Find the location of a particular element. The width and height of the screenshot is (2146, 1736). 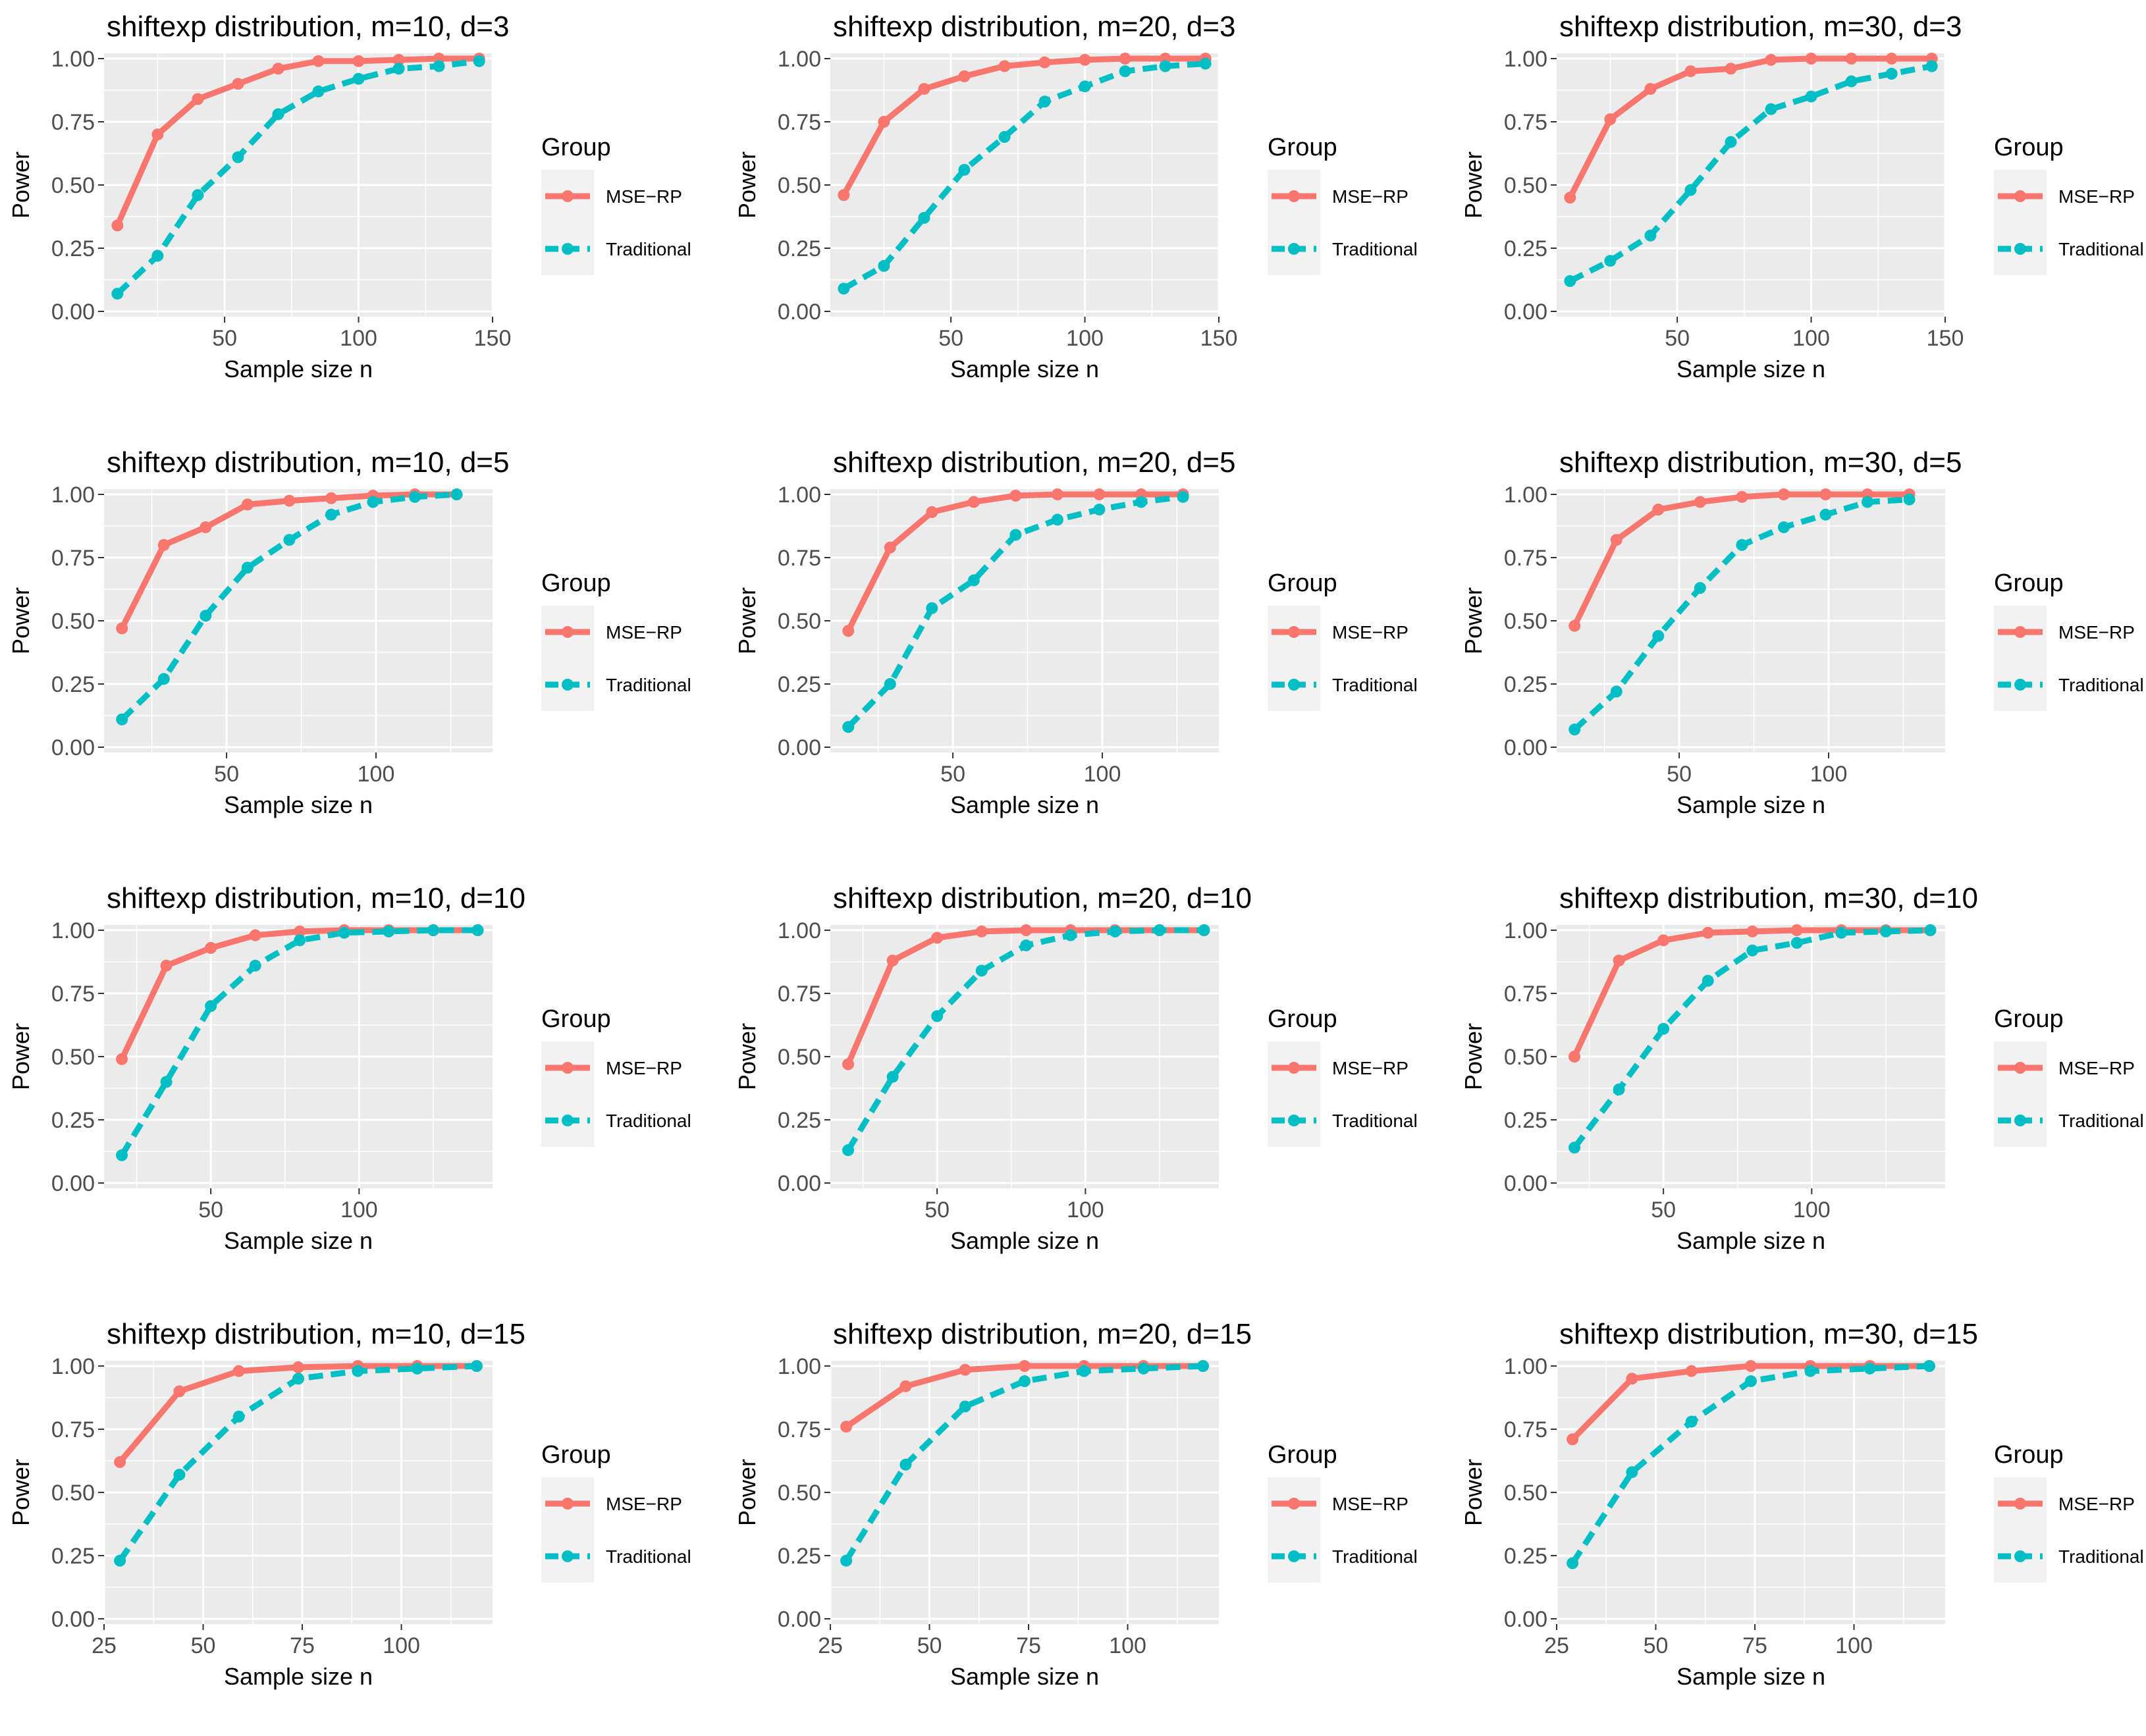

traditional-series-line is located at coordinates (1752, 1038).